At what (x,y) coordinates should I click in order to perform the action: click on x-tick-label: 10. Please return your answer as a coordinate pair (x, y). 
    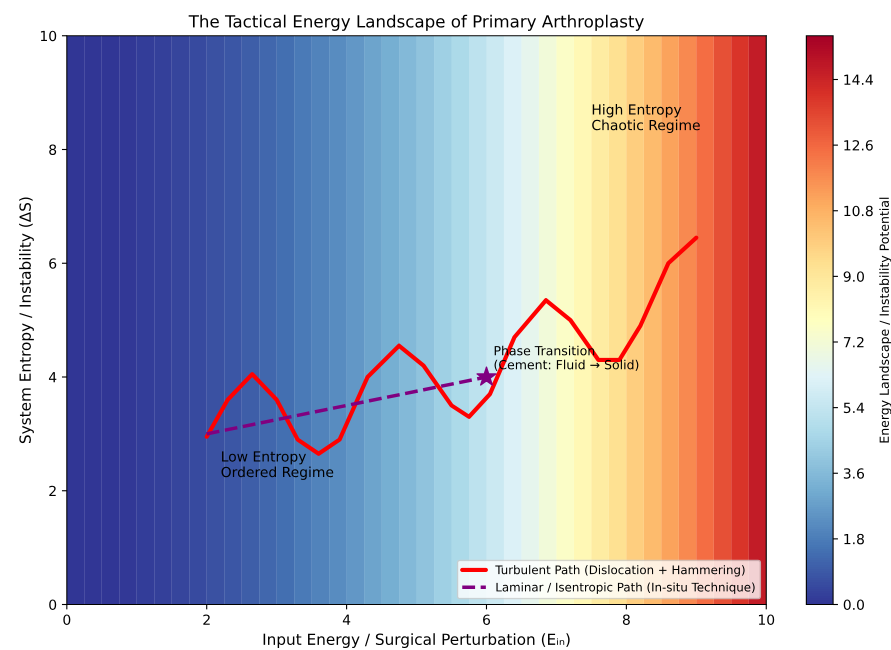
    Looking at the image, I should click on (766, 619).